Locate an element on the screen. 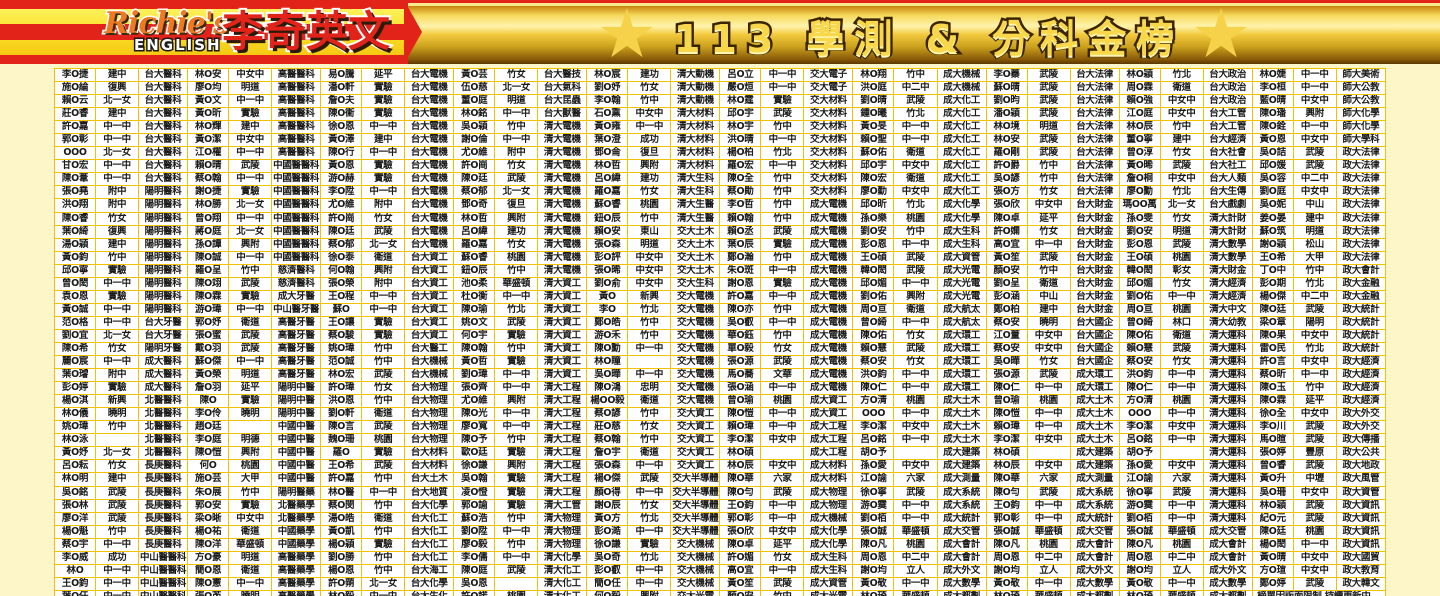  student-school-cell: 明道 is located at coordinates (1314, 231).